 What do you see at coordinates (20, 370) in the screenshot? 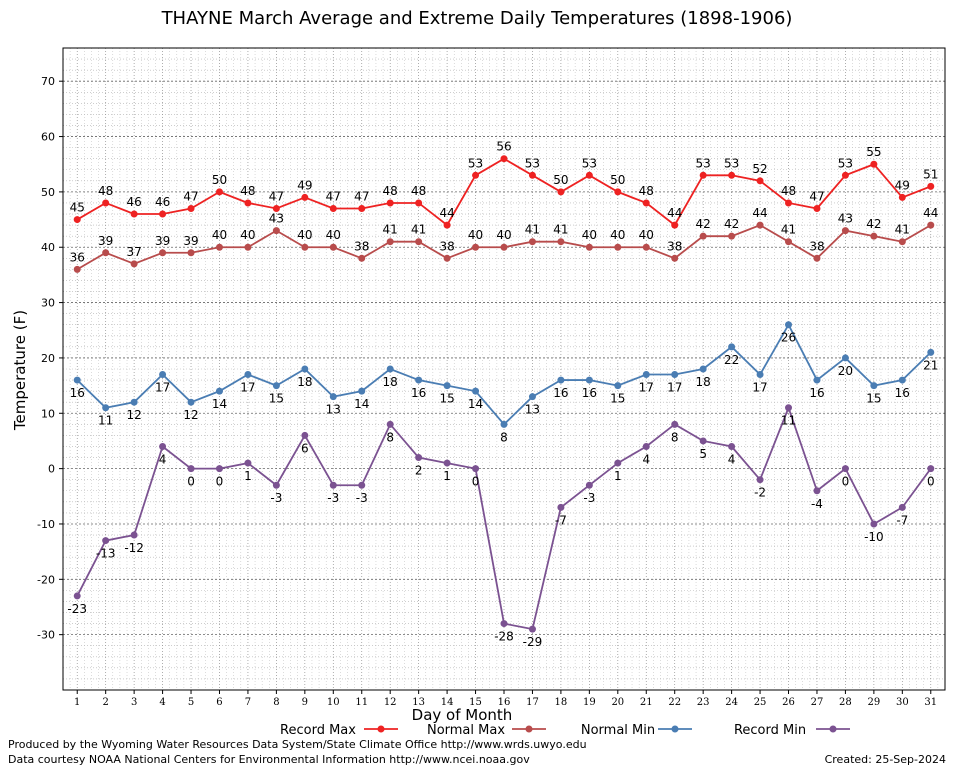
I see `y-axis-label: Temperature (F)` at bounding box center [20, 370].